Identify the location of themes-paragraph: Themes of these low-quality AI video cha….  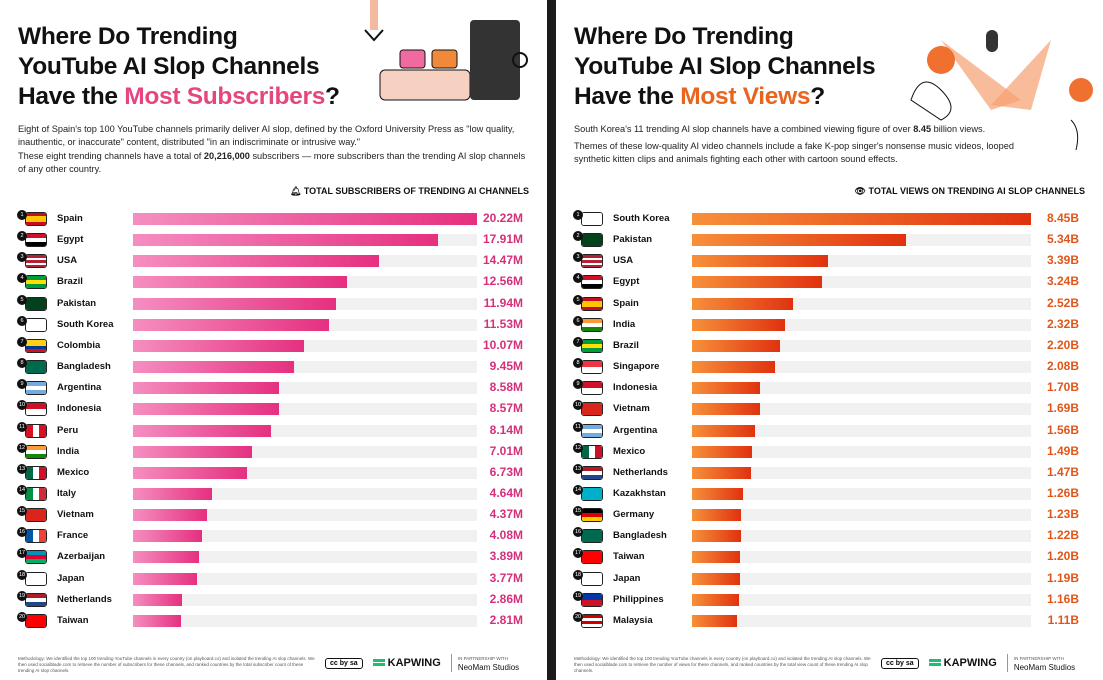
(794, 152).